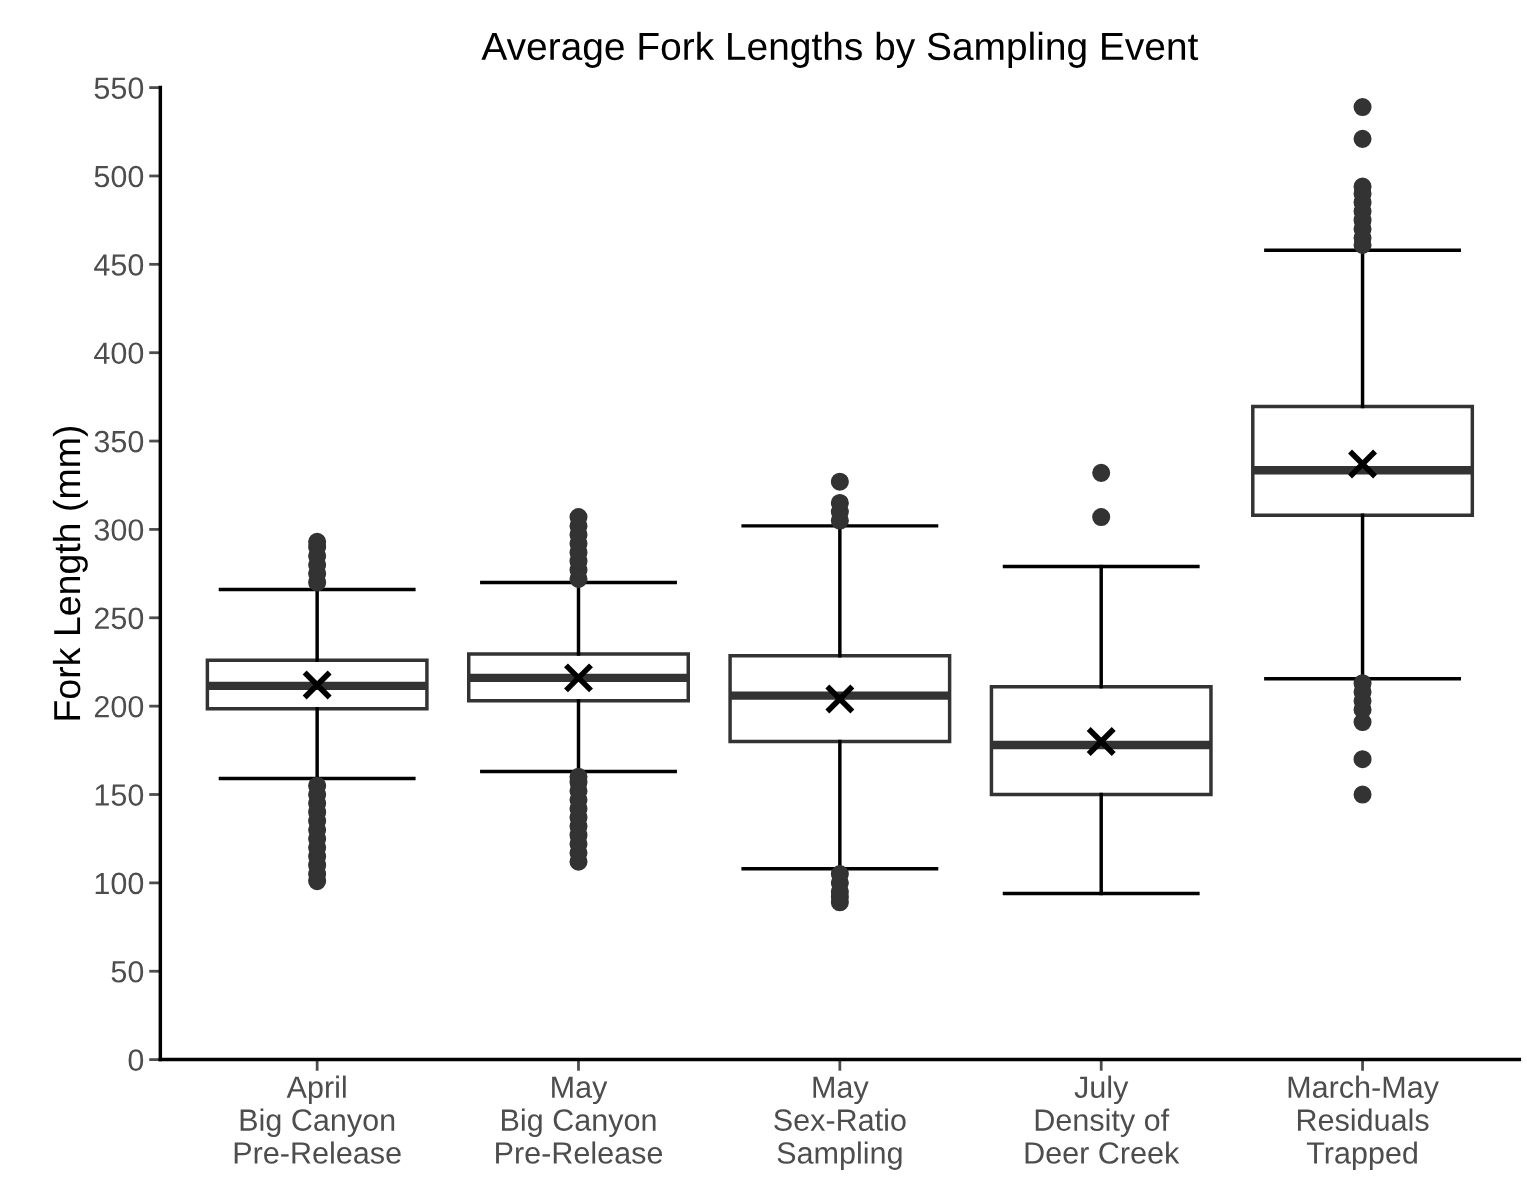 The image size is (1527, 1200). I want to click on y-tick-label: 450, so click(119, 265).